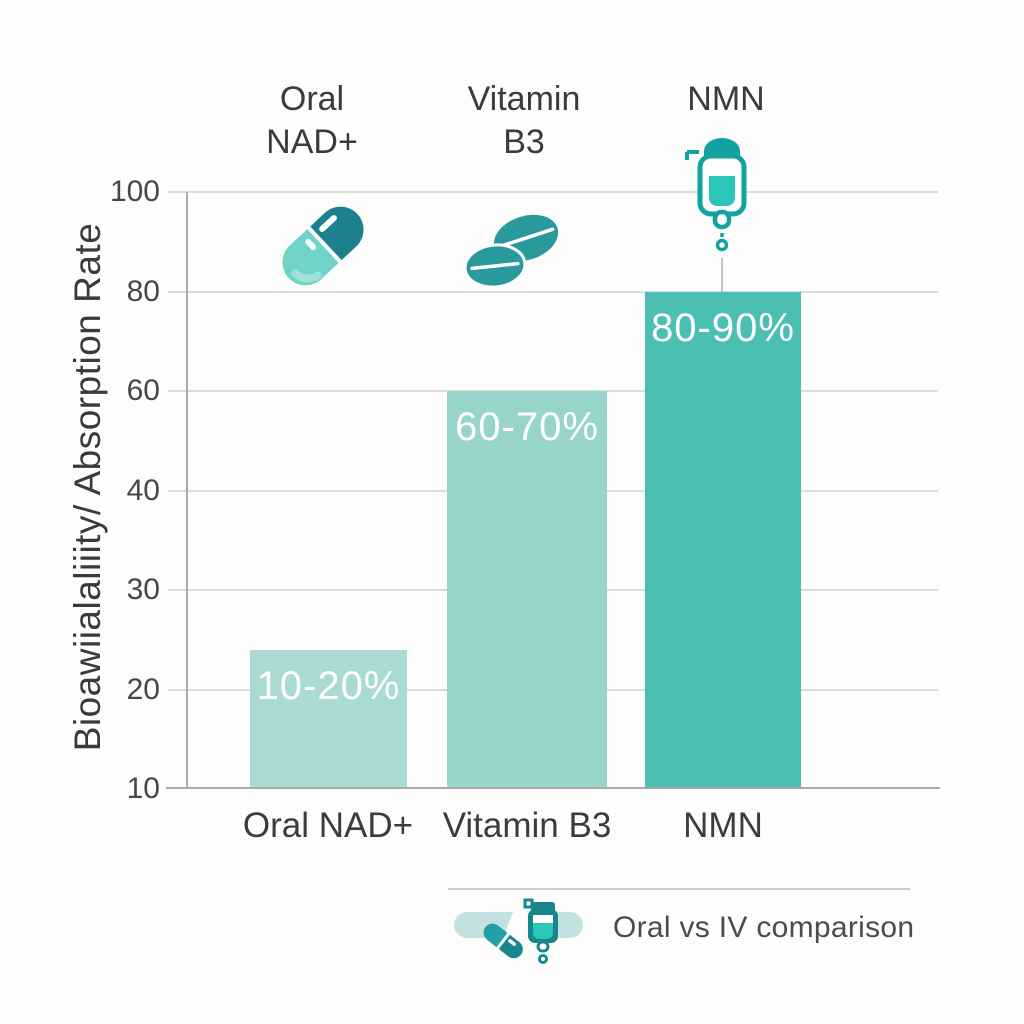 The width and height of the screenshot is (1024, 1024). I want to click on bar-value-label: 60-70%, so click(527, 427).